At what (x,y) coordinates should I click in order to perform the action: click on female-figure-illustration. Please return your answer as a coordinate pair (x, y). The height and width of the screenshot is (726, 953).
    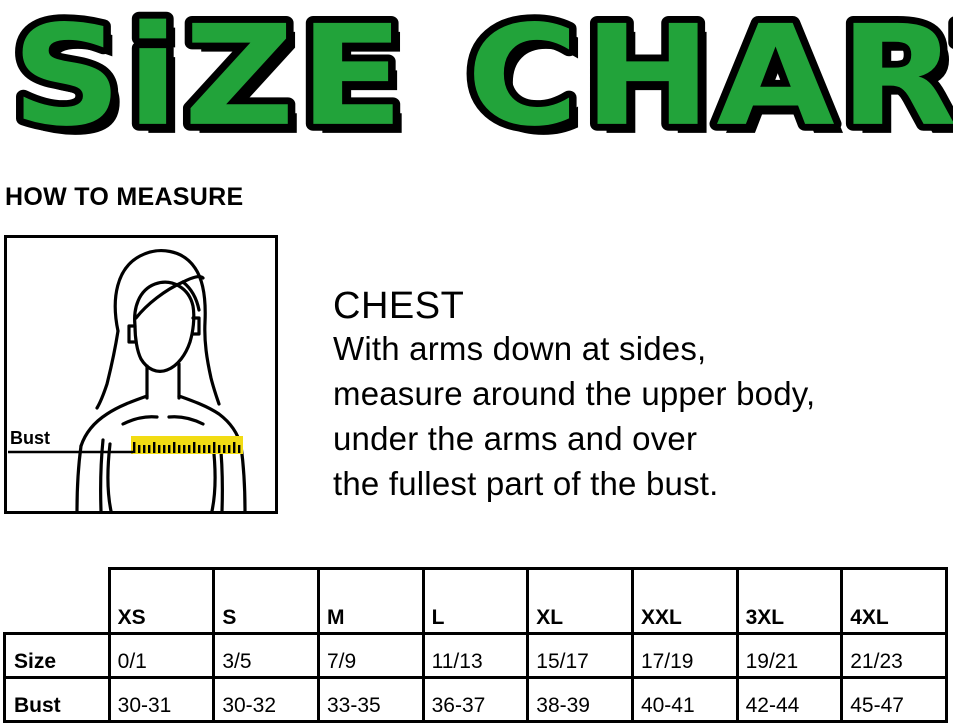
    Looking at the image, I should click on (161, 380).